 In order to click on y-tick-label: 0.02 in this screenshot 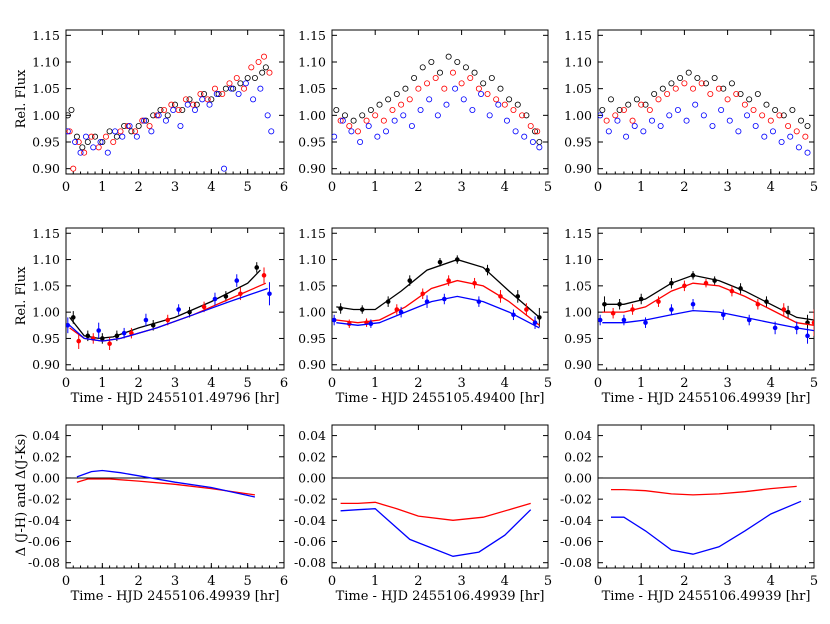, I will do `click(46, 456)`.